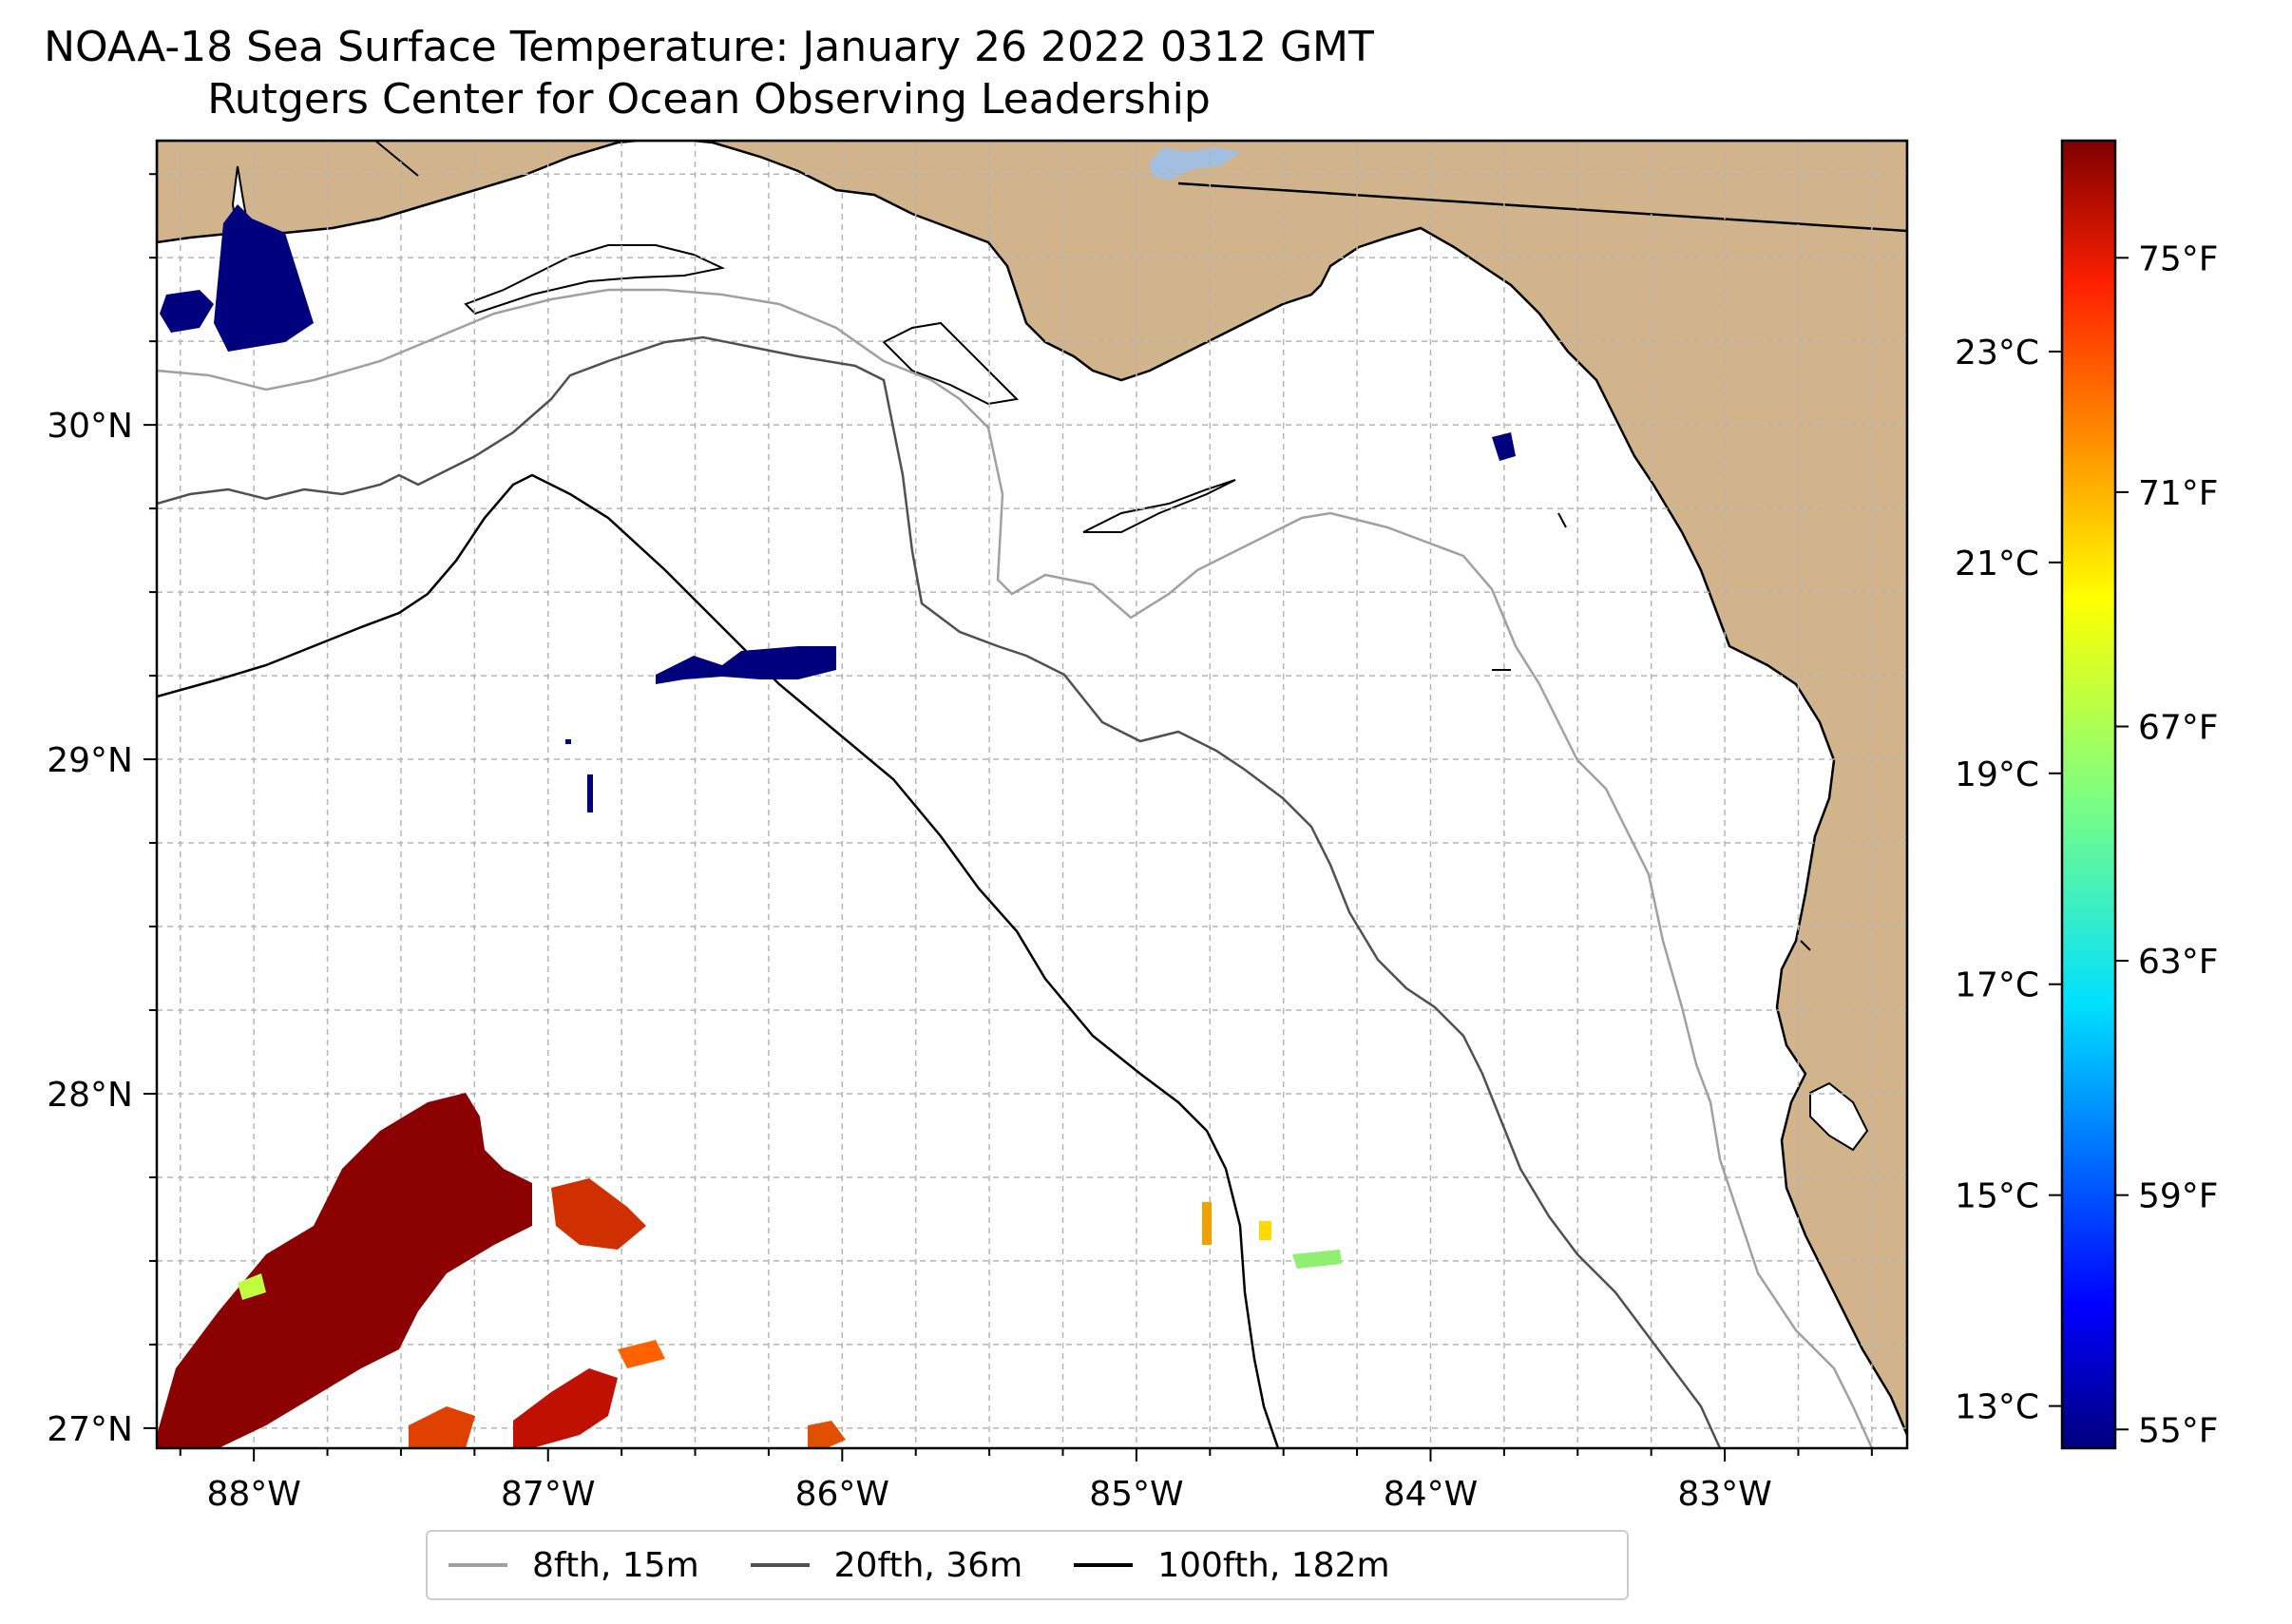 This screenshot has height=1624, width=2292. Describe the element at coordinates (1431, 1494) in the screenshot. I see `lon-tick-label: 84°W` at that location.